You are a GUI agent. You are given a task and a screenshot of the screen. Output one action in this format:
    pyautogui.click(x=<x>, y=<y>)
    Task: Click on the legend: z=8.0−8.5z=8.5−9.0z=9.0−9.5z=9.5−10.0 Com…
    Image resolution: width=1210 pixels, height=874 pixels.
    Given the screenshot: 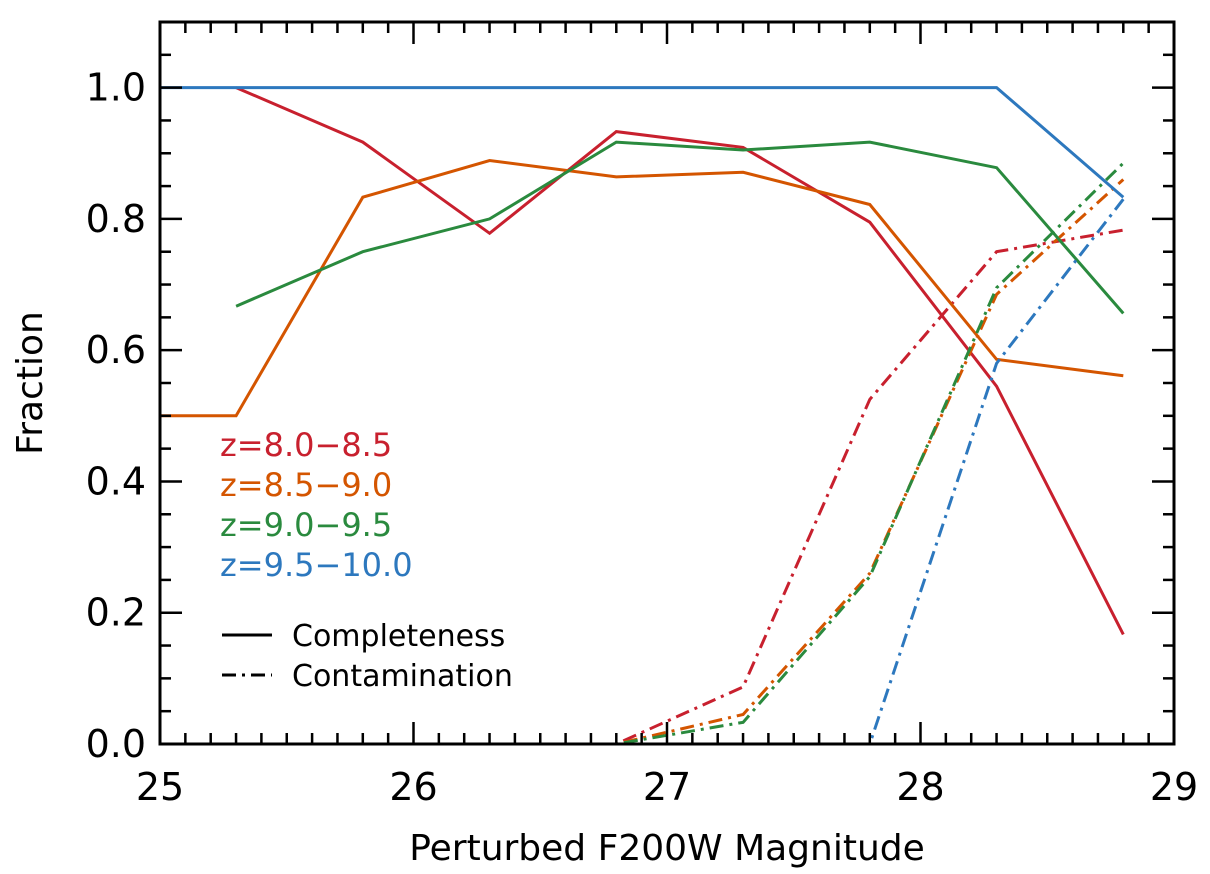 What is the action you would take?
    pyautogui.click(x=366, y=560)
    